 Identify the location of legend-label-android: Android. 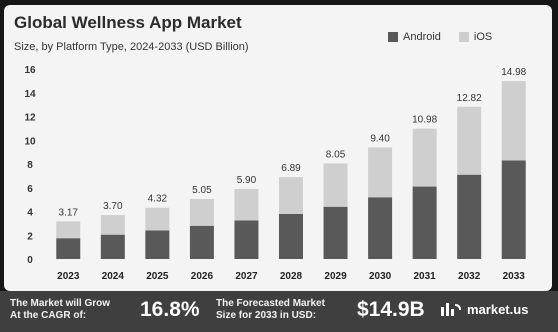
(422, 37).